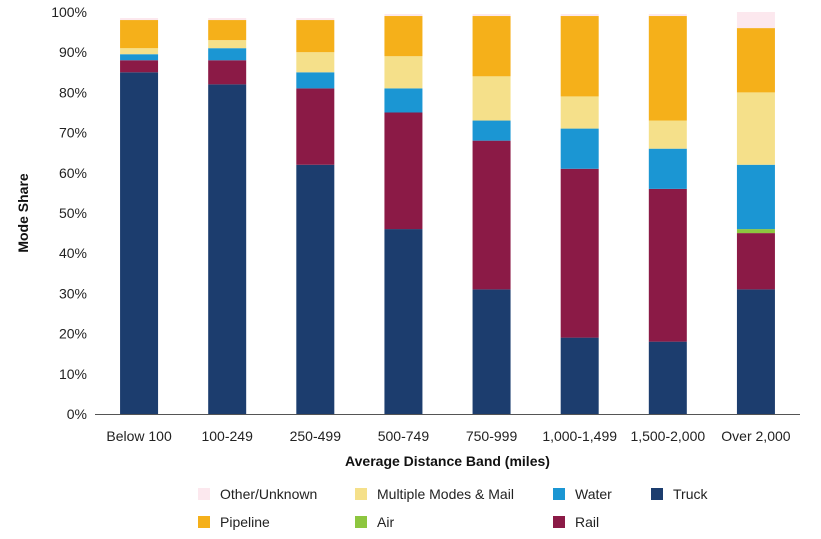 This screenshot has width=821, height=539. What do you see at coordinates (23, 213) in the screenshot?
I see `y-axis-label: Mode Share` at bounding box center [23, 213].